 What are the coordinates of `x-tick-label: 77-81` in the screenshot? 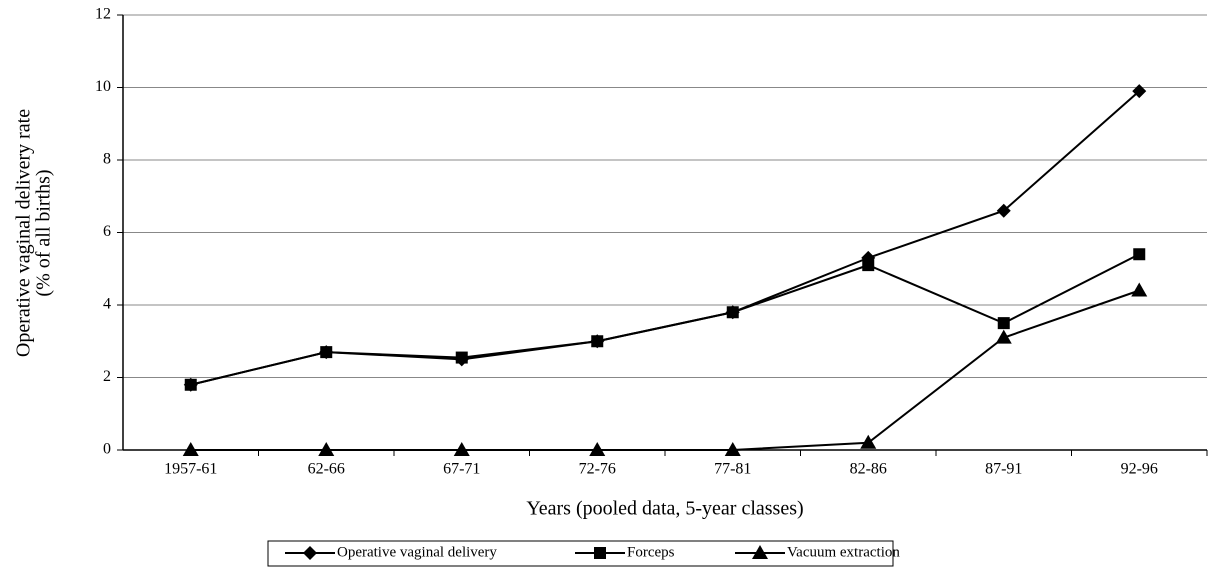 It's located at (732, 469).